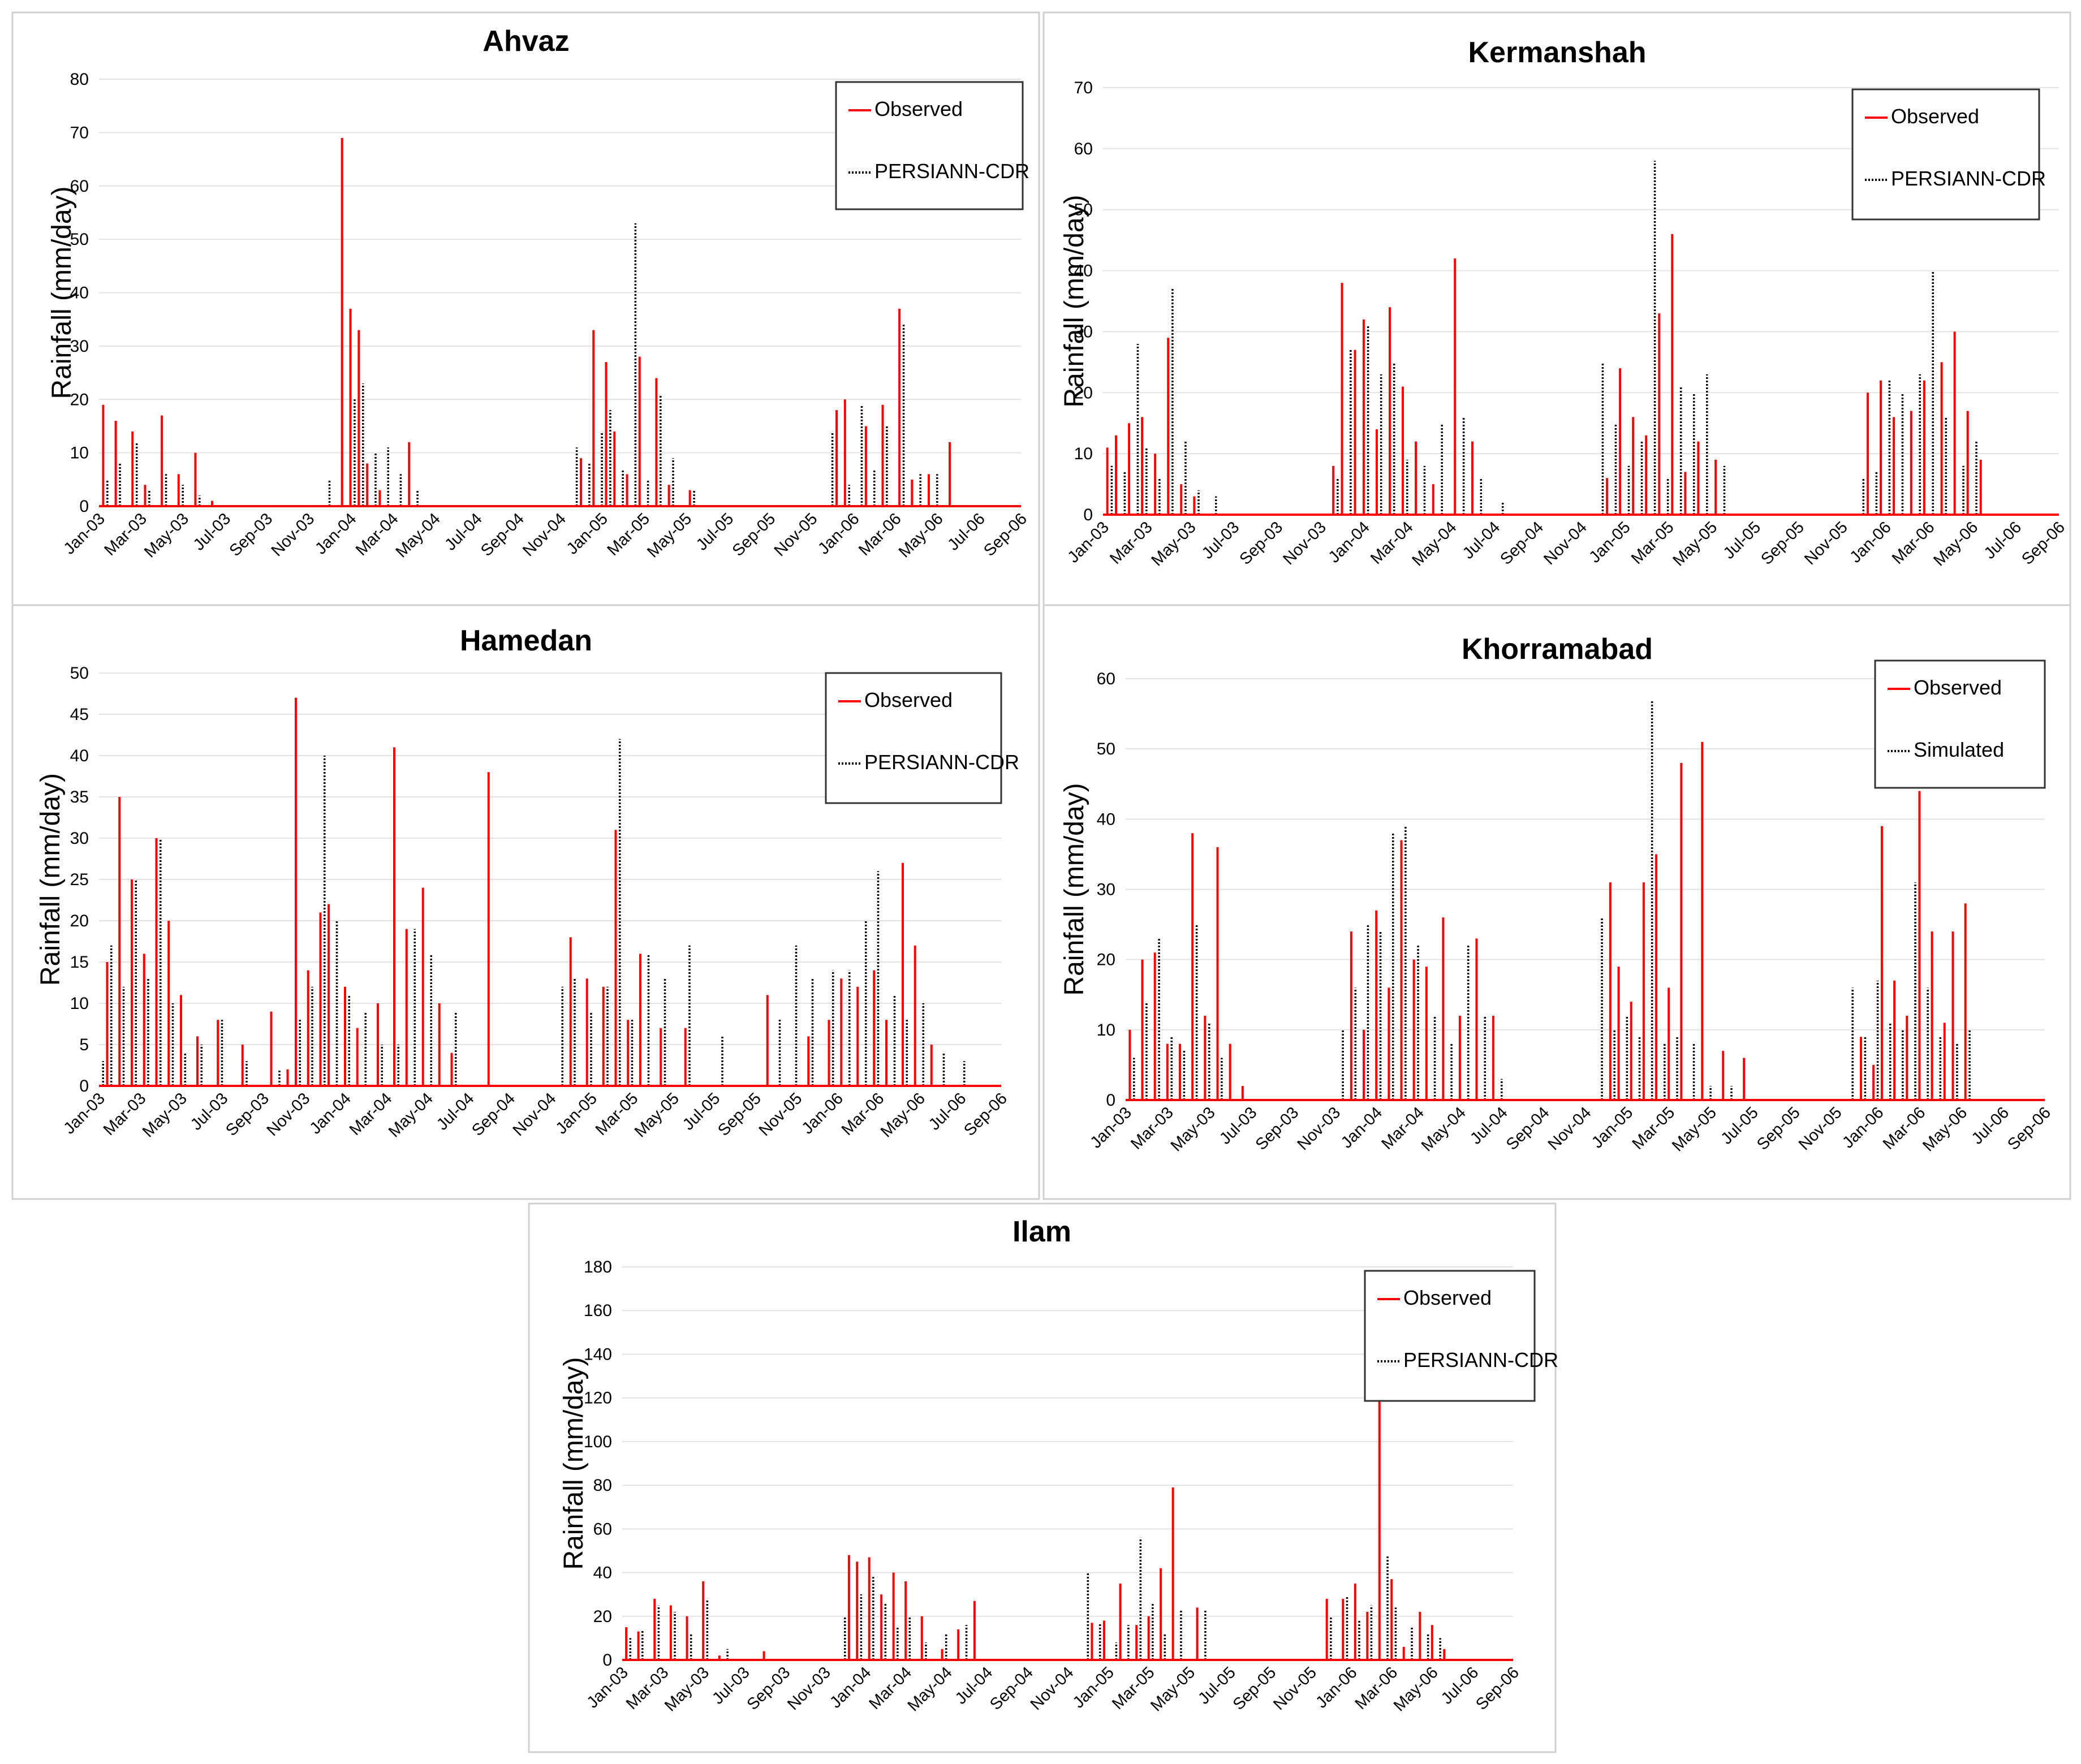  Describe the element at coordinates (79, 962) in the screenshot. I see `y-tick-label: 15` at that location.